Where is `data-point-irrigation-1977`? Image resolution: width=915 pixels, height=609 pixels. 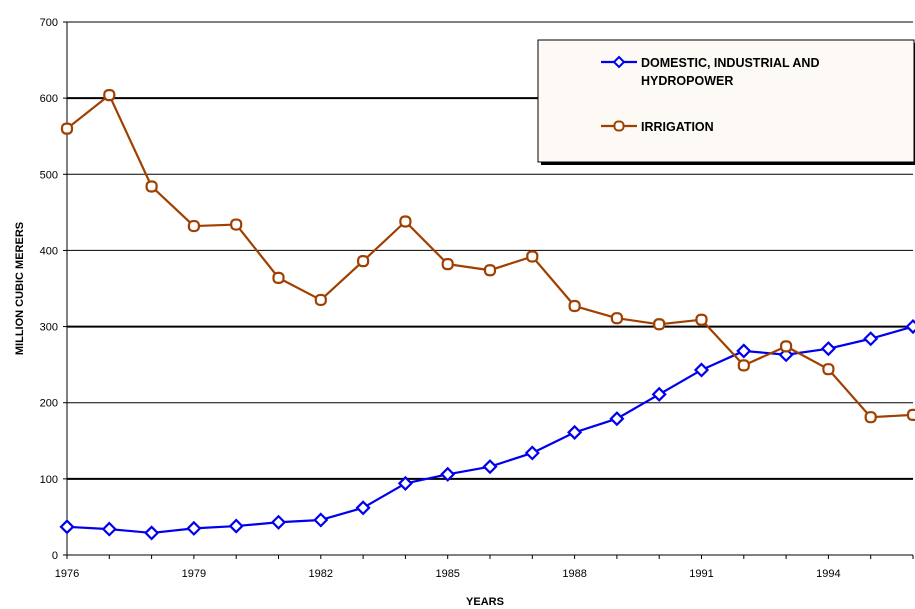
data-point-irrigation-1977 is located at coordinates (109, 95).